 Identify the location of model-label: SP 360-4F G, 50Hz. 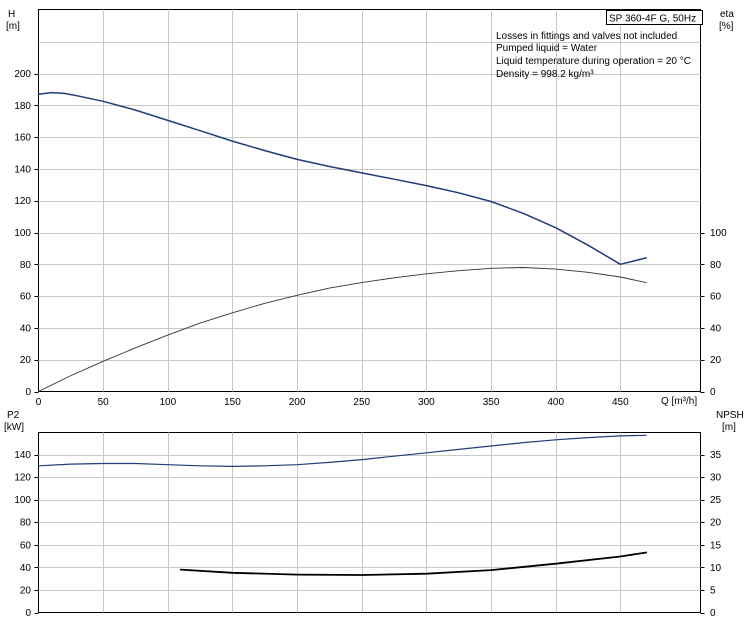
(652, 19).